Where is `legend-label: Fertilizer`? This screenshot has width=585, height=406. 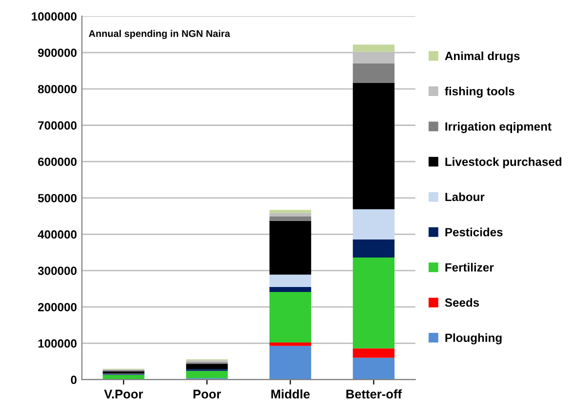
legend-label: Fertilizer is located at coordinates (469, 267).